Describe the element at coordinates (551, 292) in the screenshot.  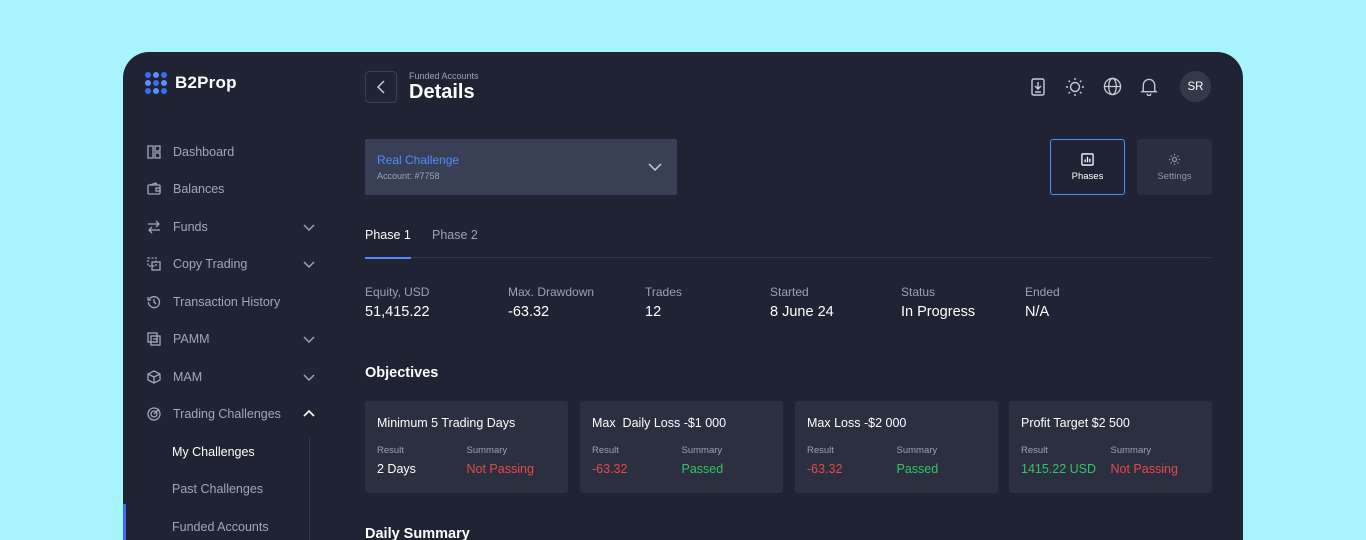
I see `stat-label: Max. Drawdown` at that location.